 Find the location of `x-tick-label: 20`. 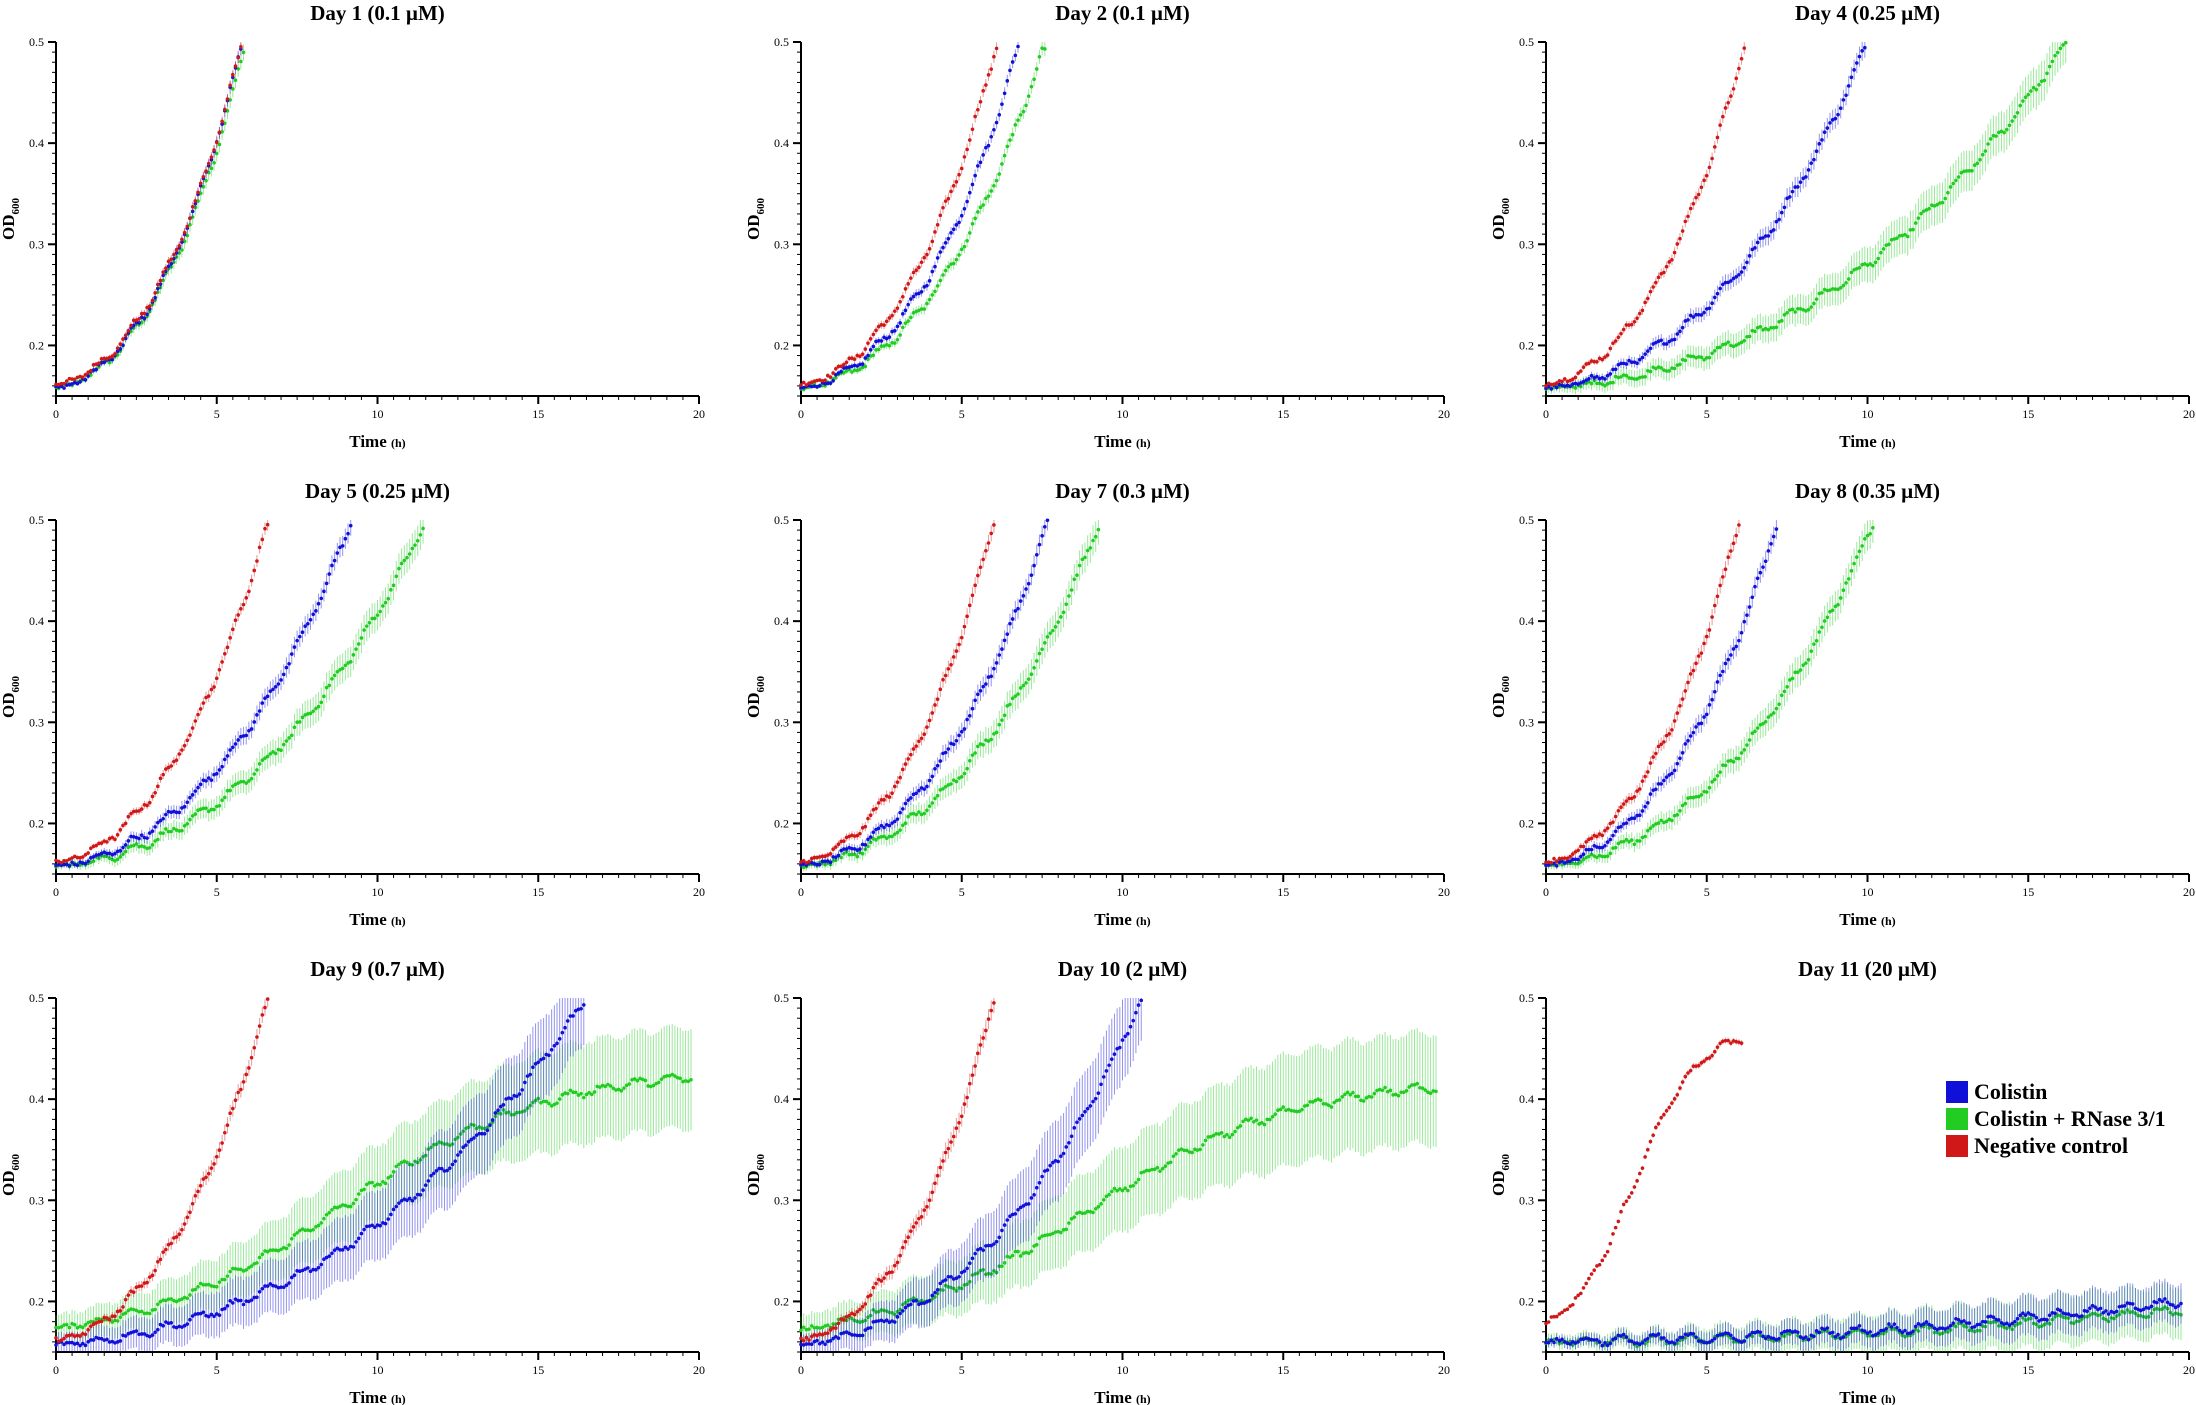

x-tick-label: 20 is located at coordinates (699, 892).